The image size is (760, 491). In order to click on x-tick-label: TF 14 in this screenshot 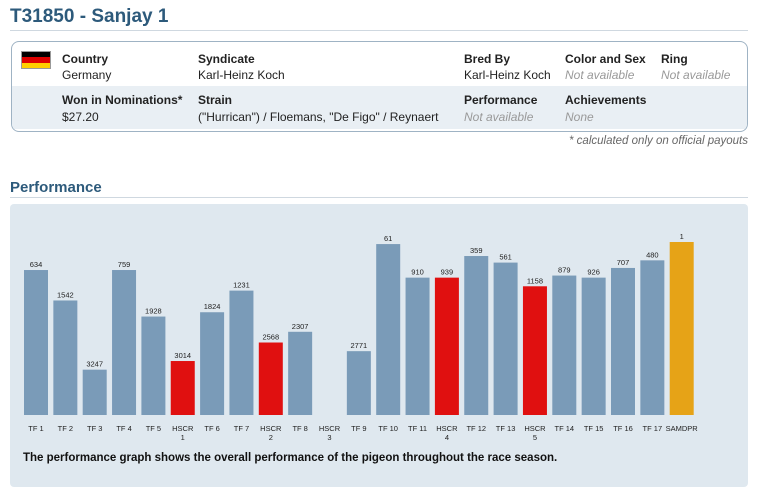, I will do `click(565, 428)`.